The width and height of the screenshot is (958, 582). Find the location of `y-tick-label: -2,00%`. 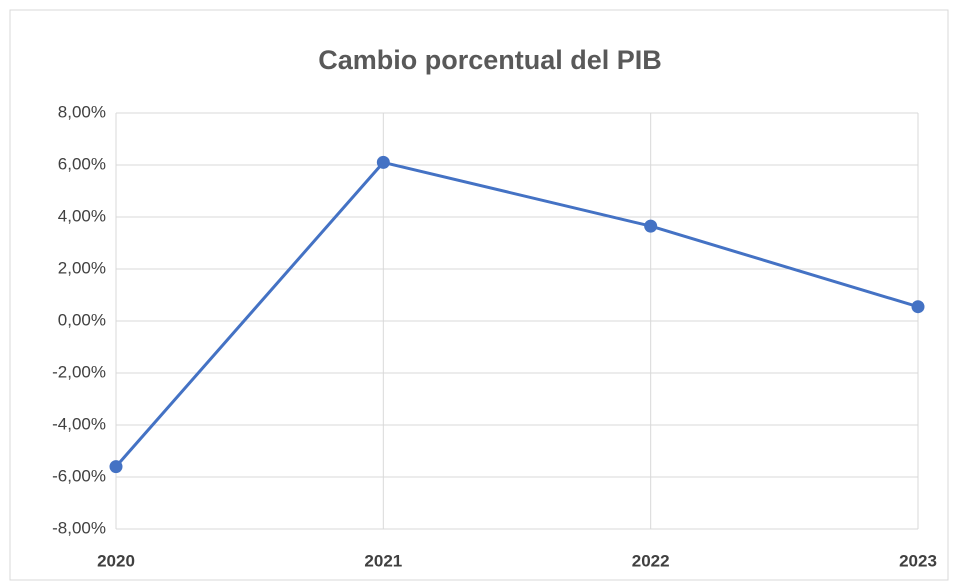

y-tick-label: -2,00% is located at coordinates (79, 371).